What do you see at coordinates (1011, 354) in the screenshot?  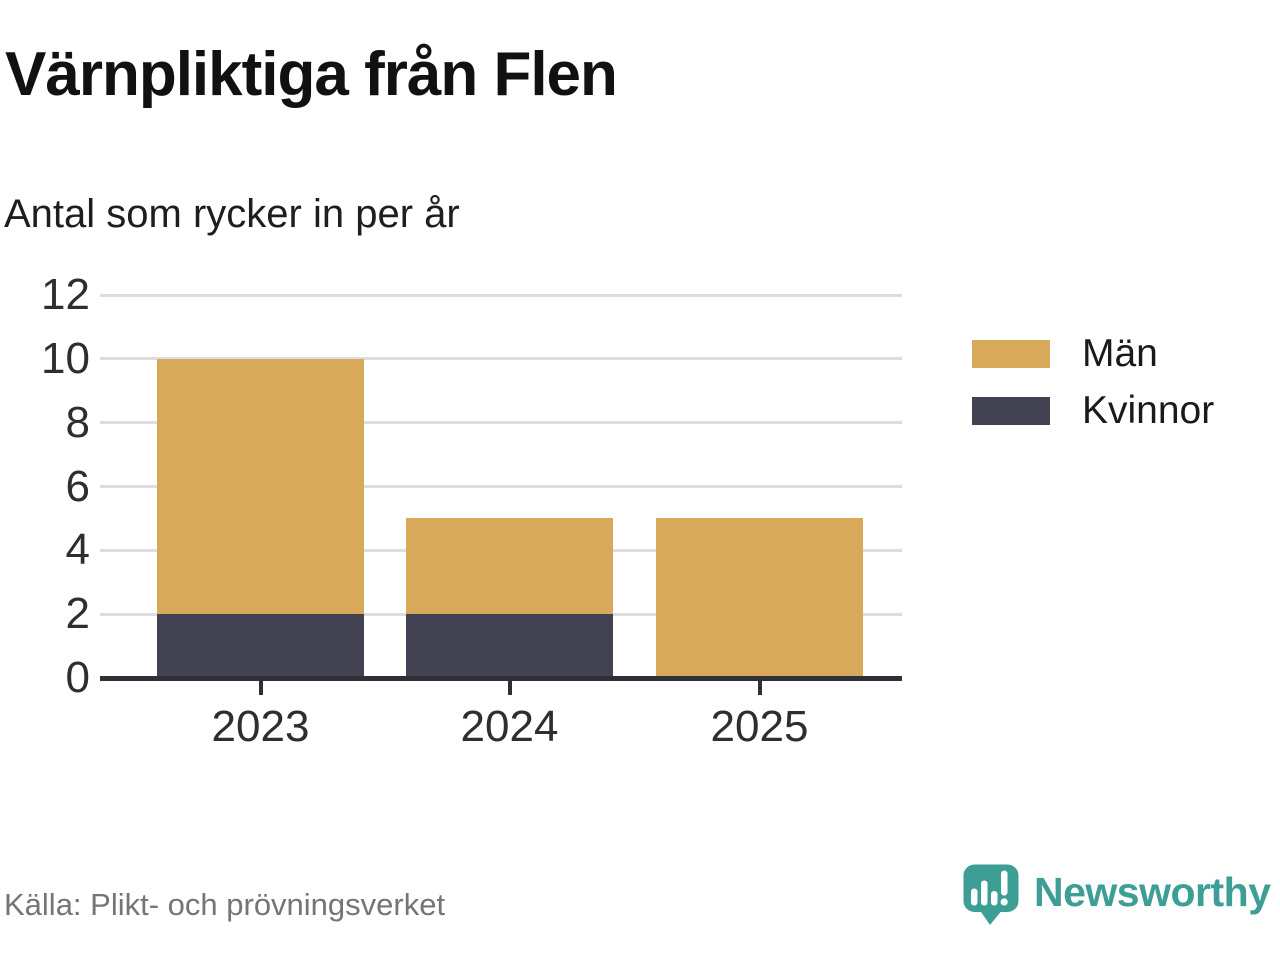 I see `legend-swatch-män` at bounding box center [1011, 354].